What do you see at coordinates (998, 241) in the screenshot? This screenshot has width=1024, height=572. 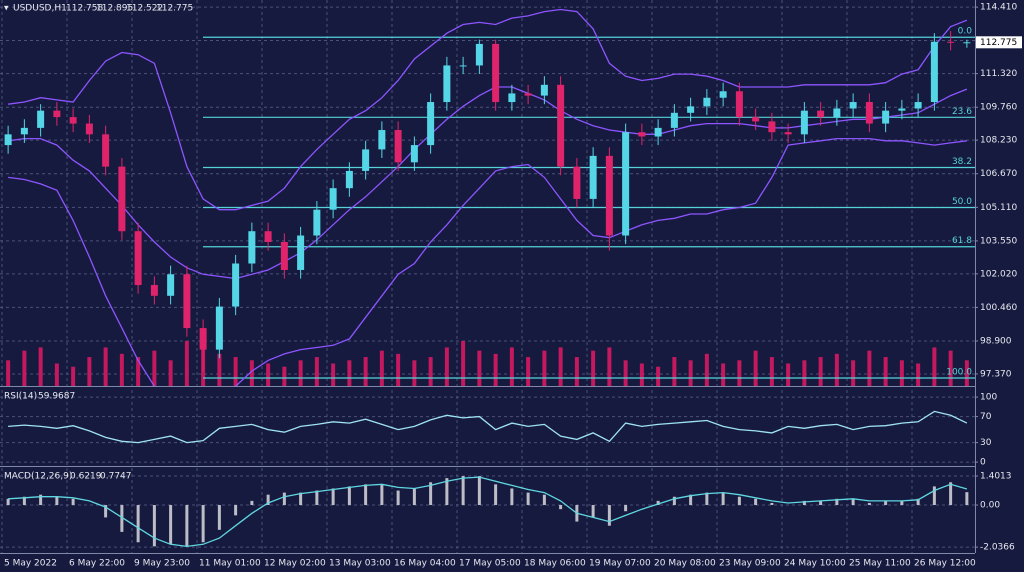 I see `y-tick-label: 103.550` at bounding box center [998, 241].